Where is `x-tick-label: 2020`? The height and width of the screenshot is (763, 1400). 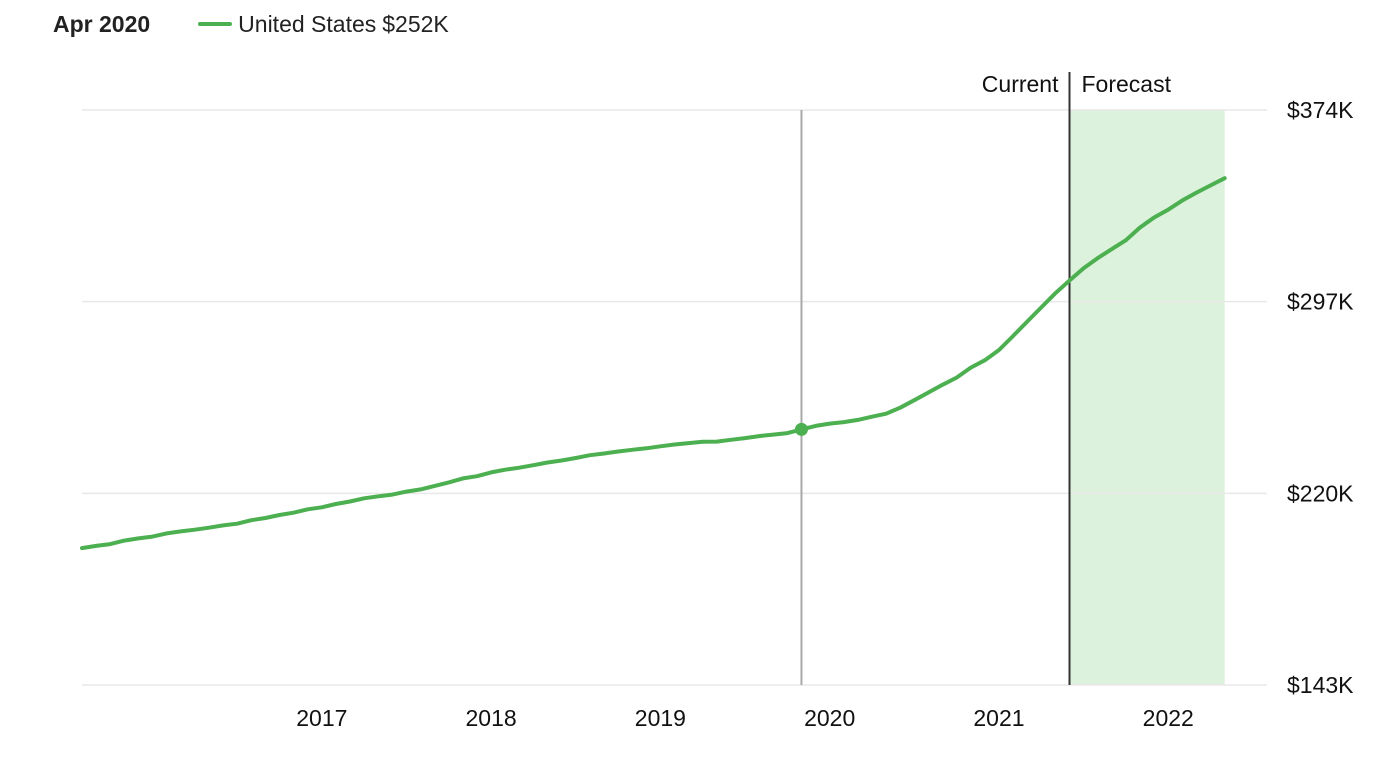
x-tick-label: 2020 is located at coordinates (829, 718).